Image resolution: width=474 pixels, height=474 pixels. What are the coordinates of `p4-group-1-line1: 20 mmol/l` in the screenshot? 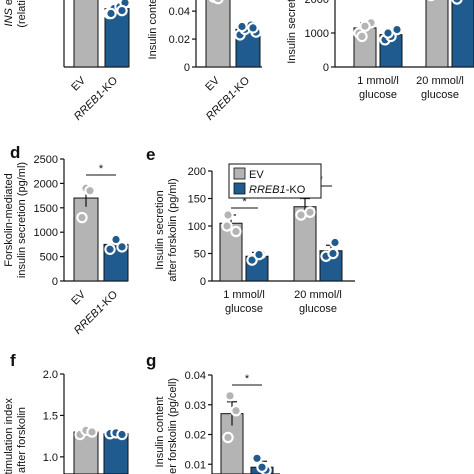 It's located at (318, 295).